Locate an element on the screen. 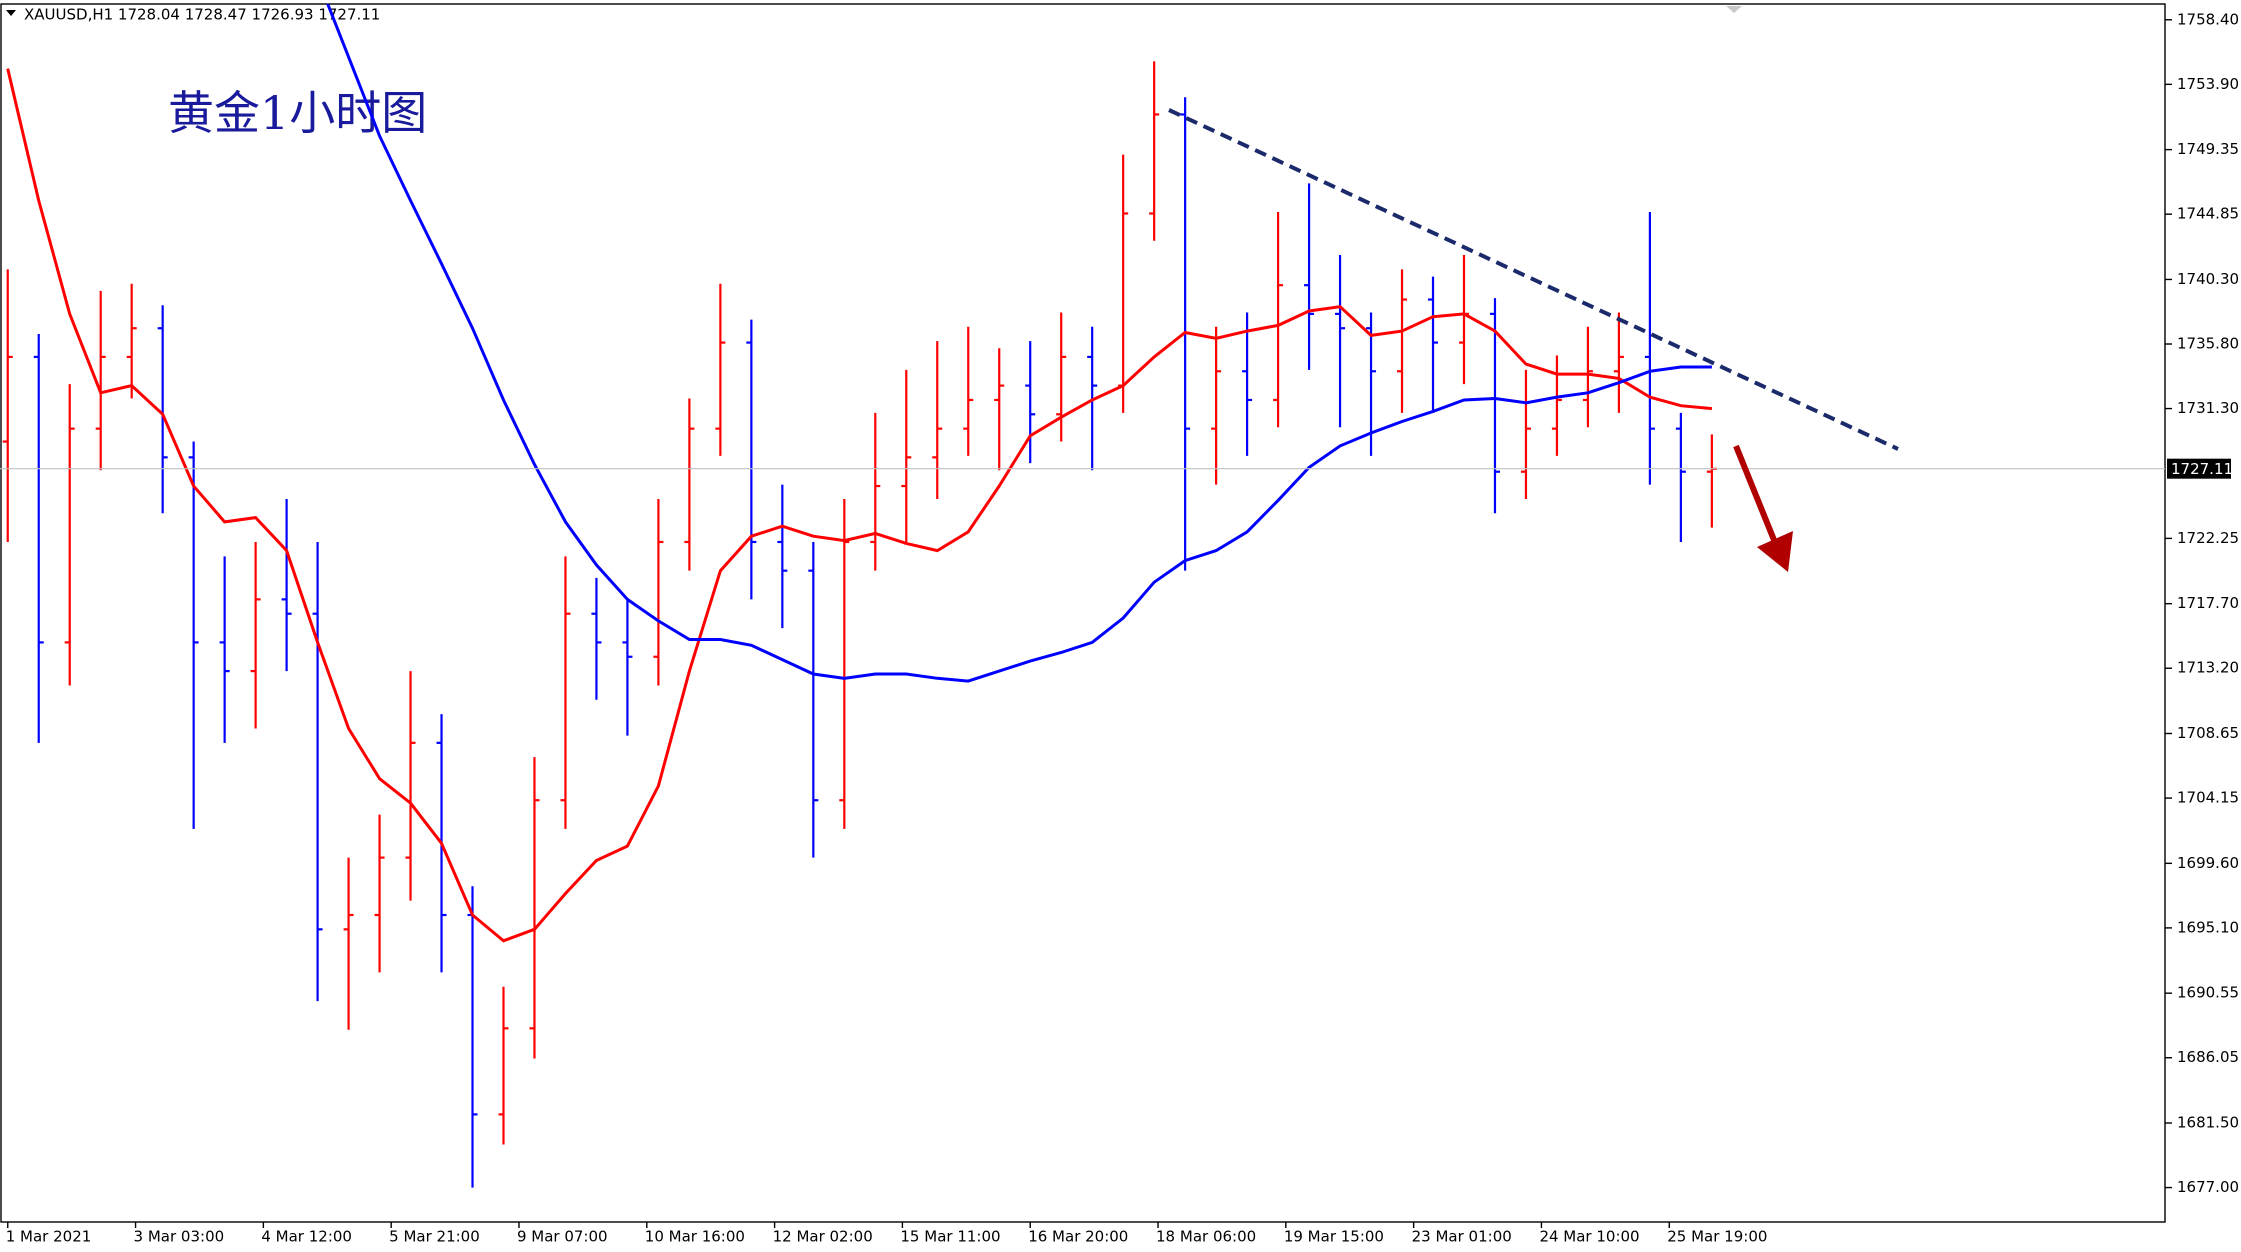  y-tick-label: 1695.10 is located at coordinates (2208, 927).